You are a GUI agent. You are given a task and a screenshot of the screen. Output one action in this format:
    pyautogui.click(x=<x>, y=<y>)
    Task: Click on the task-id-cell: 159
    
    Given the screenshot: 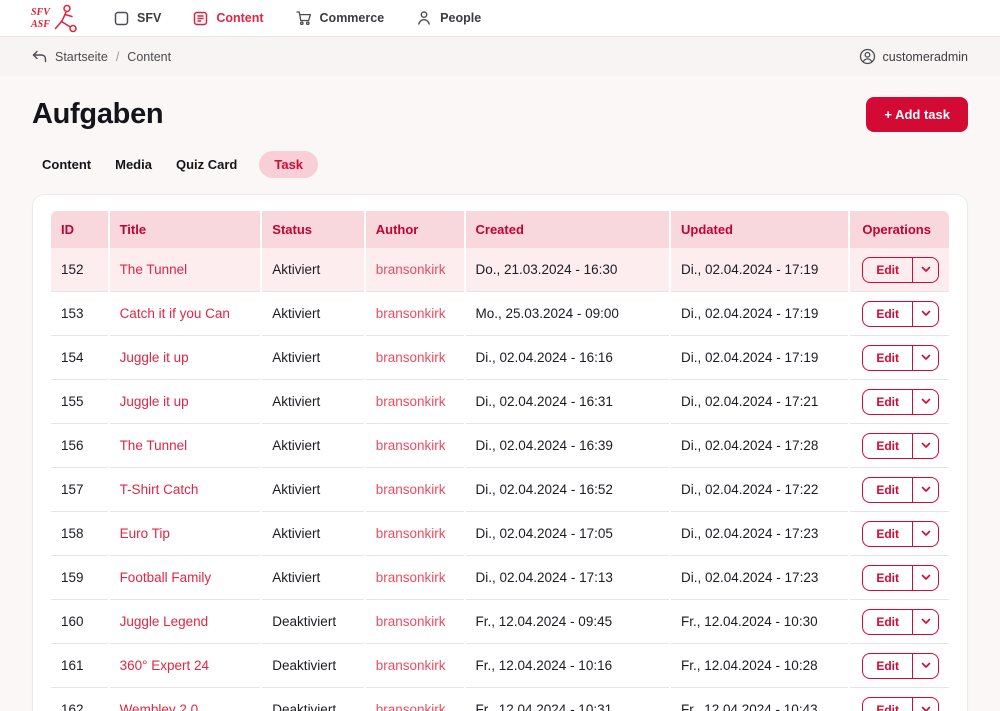 What is the action you would take?
    pyautogui.click(x=79, y=578)
    